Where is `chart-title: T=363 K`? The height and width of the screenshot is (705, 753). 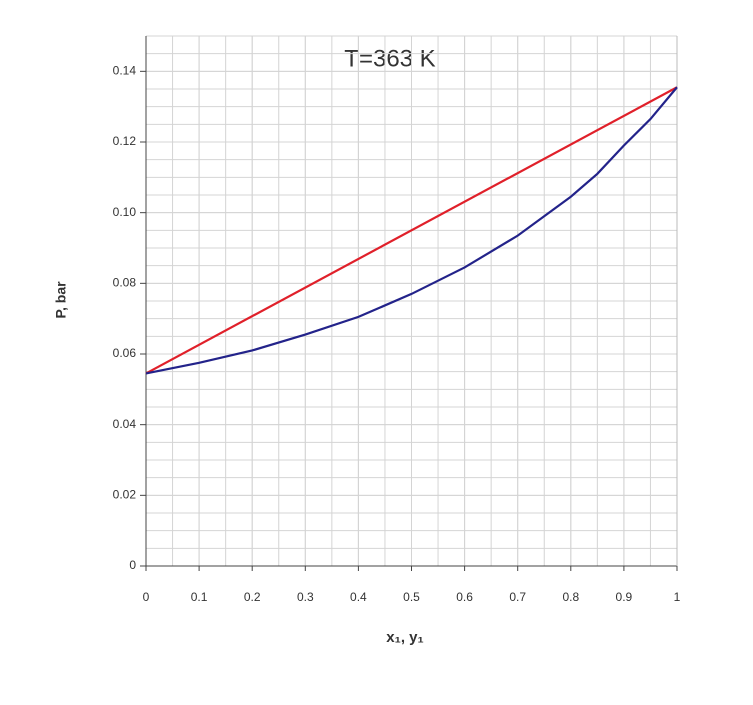
chart-title: T=363 K is located at coordinates (389, 58).